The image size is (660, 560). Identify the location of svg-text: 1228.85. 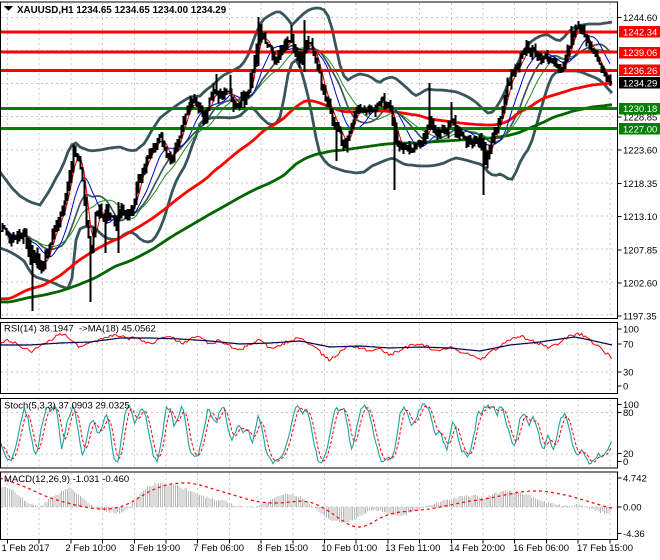
(640, 118).